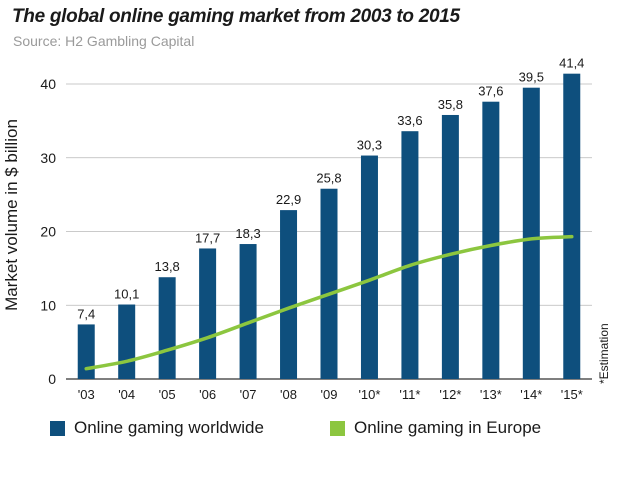  Describe the element at coordinates (288, 199) in the screenshot. I see `bar-value-label: 22,9` at that location.